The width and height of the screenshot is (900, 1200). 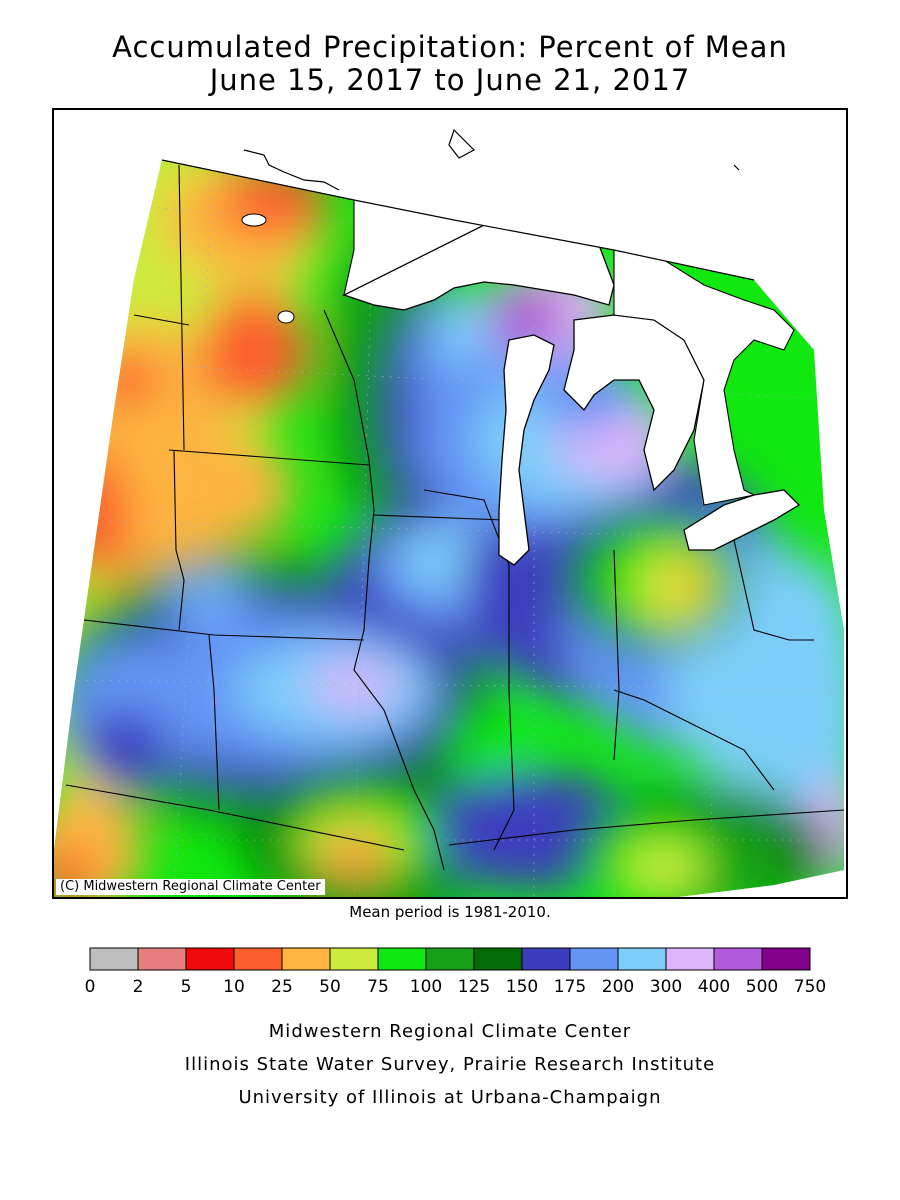 I want to click on copyright-credit: (C) Midwestern Regional Climate Center, so click(x=190, y=887).